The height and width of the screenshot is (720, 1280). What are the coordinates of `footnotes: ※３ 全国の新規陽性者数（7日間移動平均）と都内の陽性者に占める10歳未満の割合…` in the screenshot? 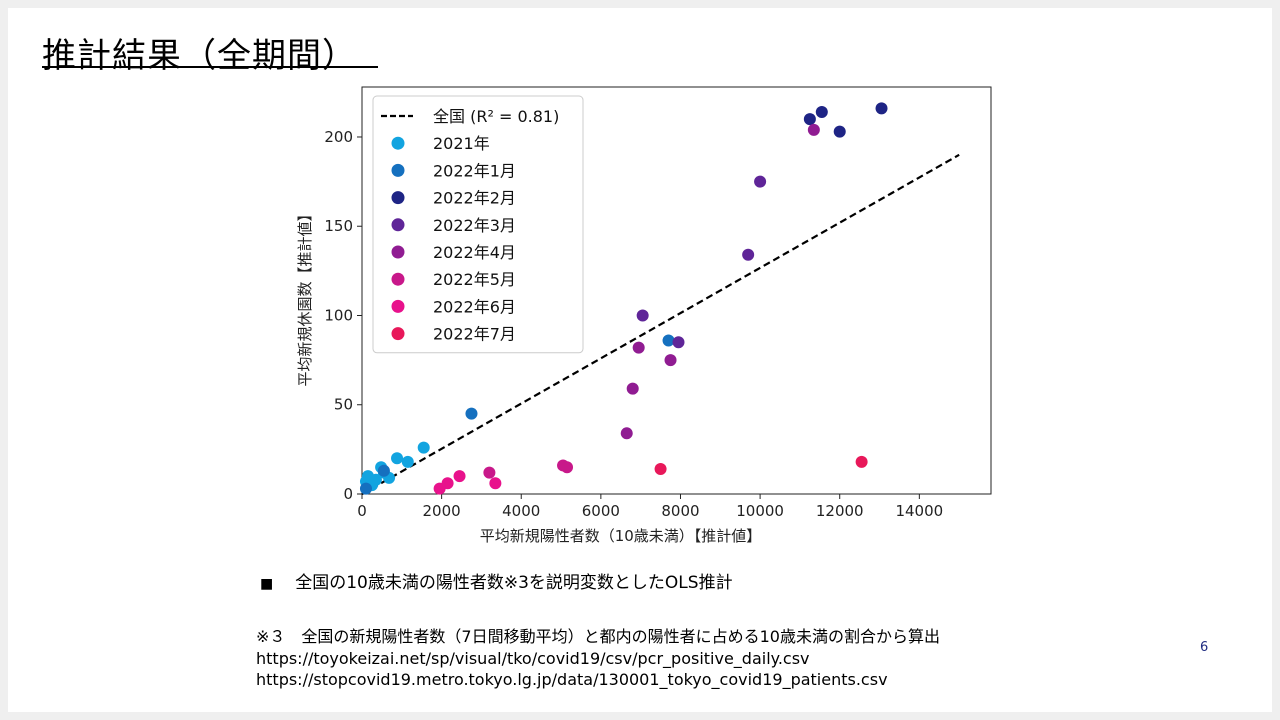 It's located at (598, 658).